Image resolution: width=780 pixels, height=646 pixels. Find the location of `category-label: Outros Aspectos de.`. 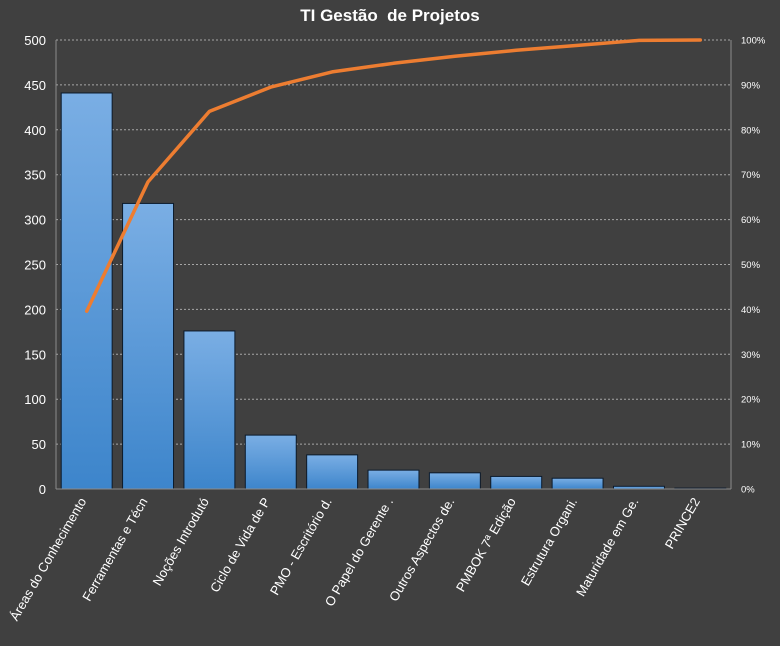

category-label: Outros Aspectos de. is located at coordinates (422, 549).